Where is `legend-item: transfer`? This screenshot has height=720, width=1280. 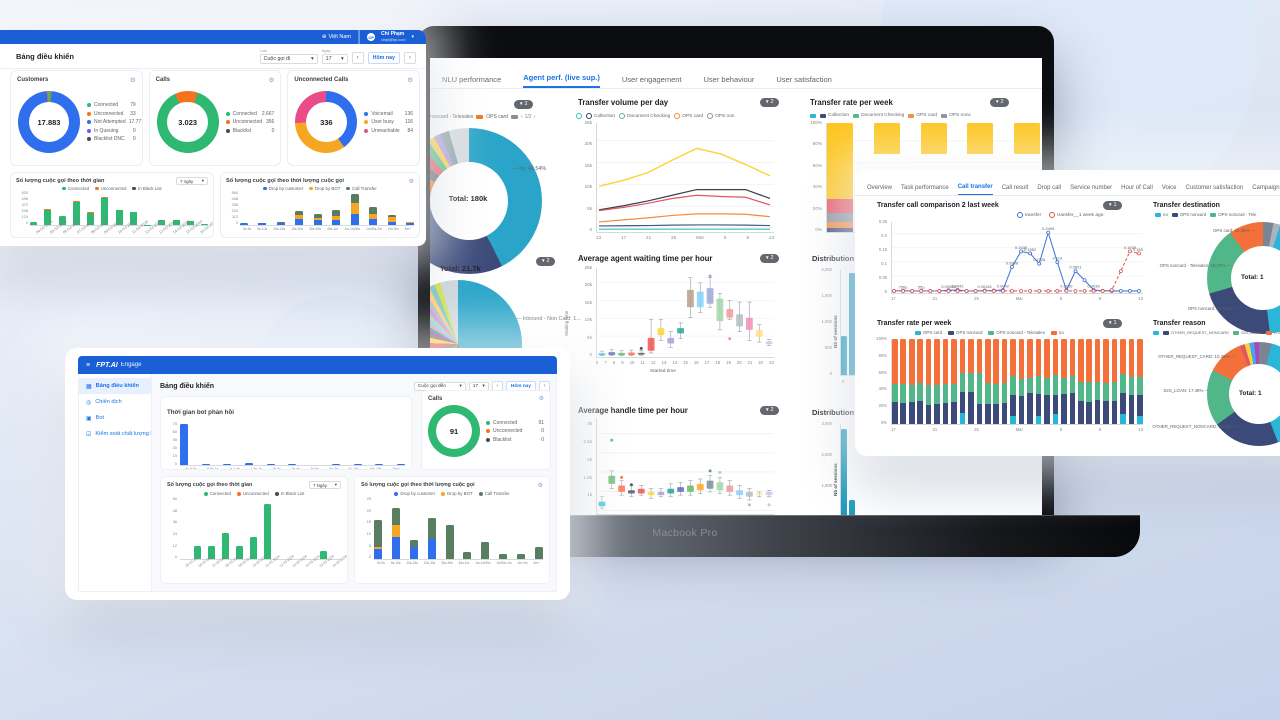 legend-item: transfer is located at coordinates (1029, 215).